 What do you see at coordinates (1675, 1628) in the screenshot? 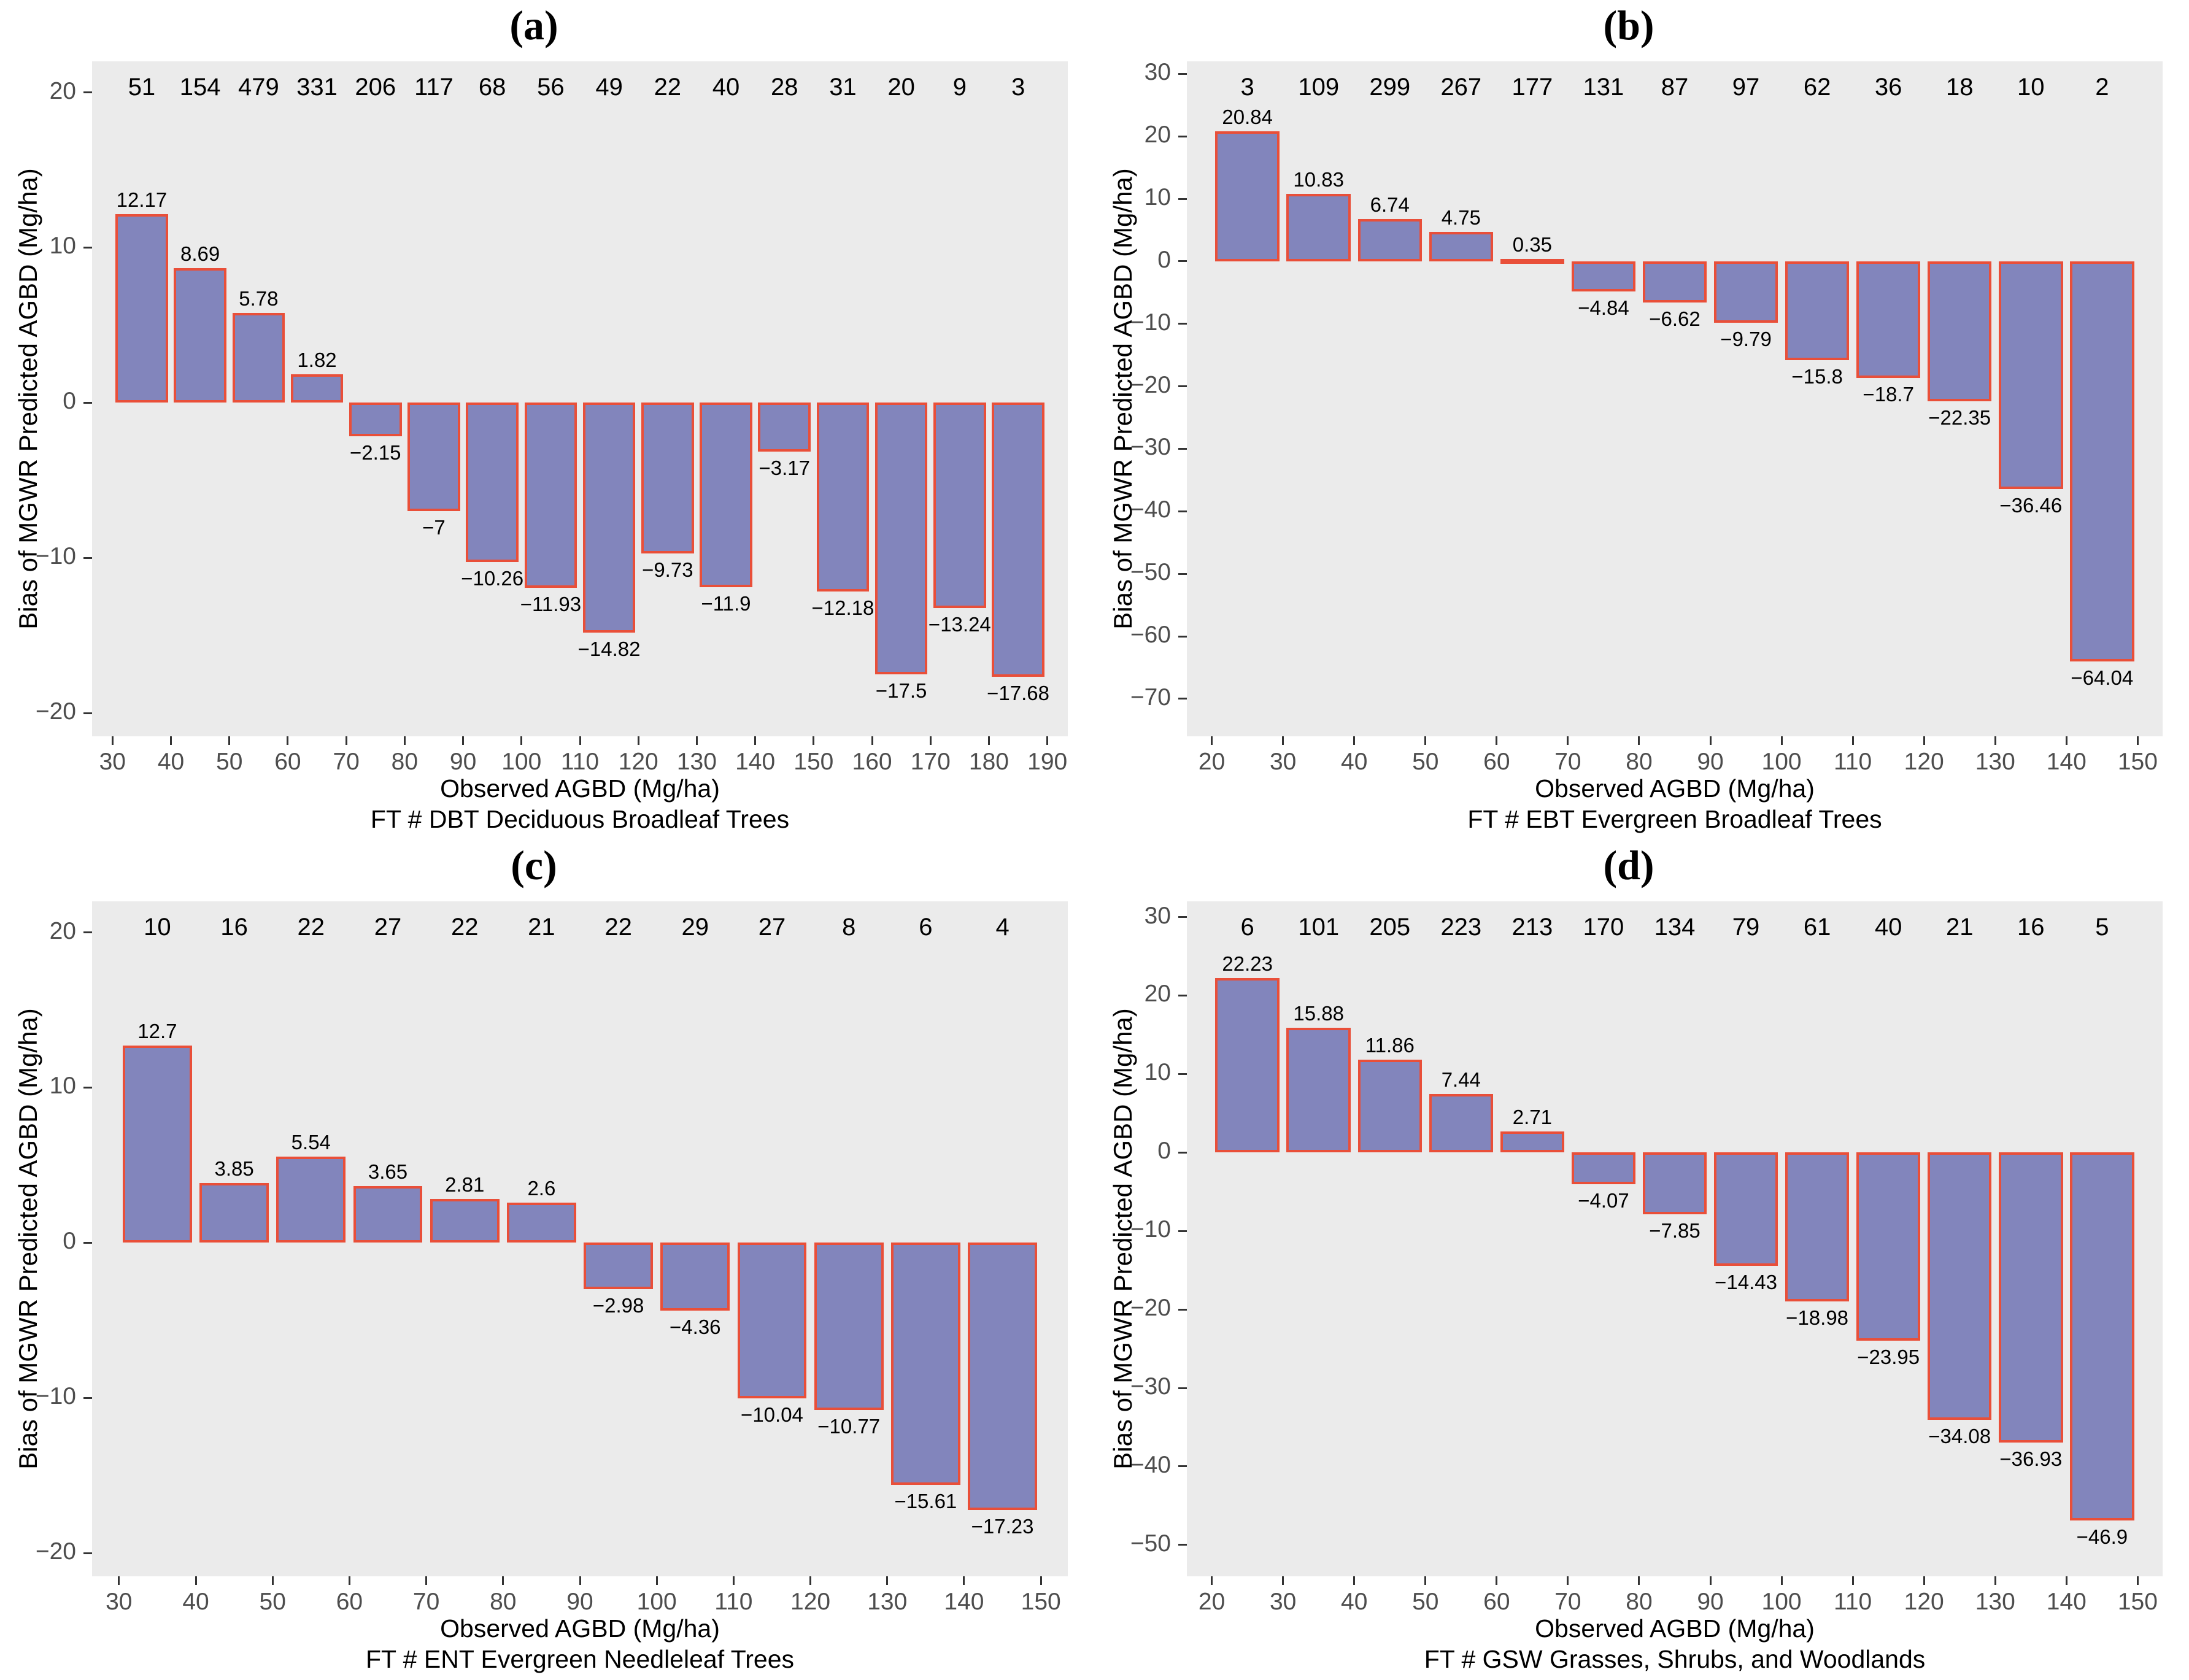
I see `panel-d-x-axis-label: Observed AGBD (Mg/ha)` at bounding box center [1675, 1628].